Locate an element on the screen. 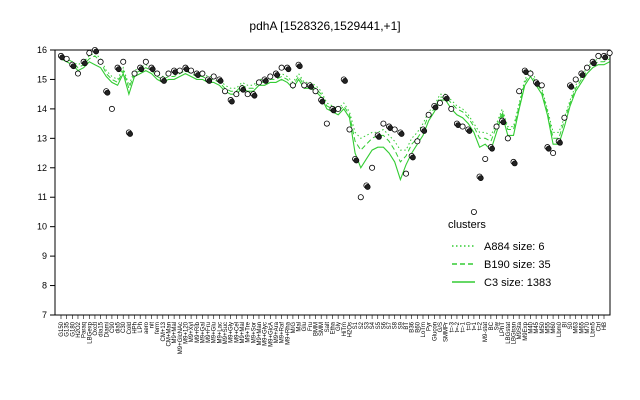 The height and width of the screenshot is (400, 640). x-tick-label: Sw is located at coordinates (498, 325).